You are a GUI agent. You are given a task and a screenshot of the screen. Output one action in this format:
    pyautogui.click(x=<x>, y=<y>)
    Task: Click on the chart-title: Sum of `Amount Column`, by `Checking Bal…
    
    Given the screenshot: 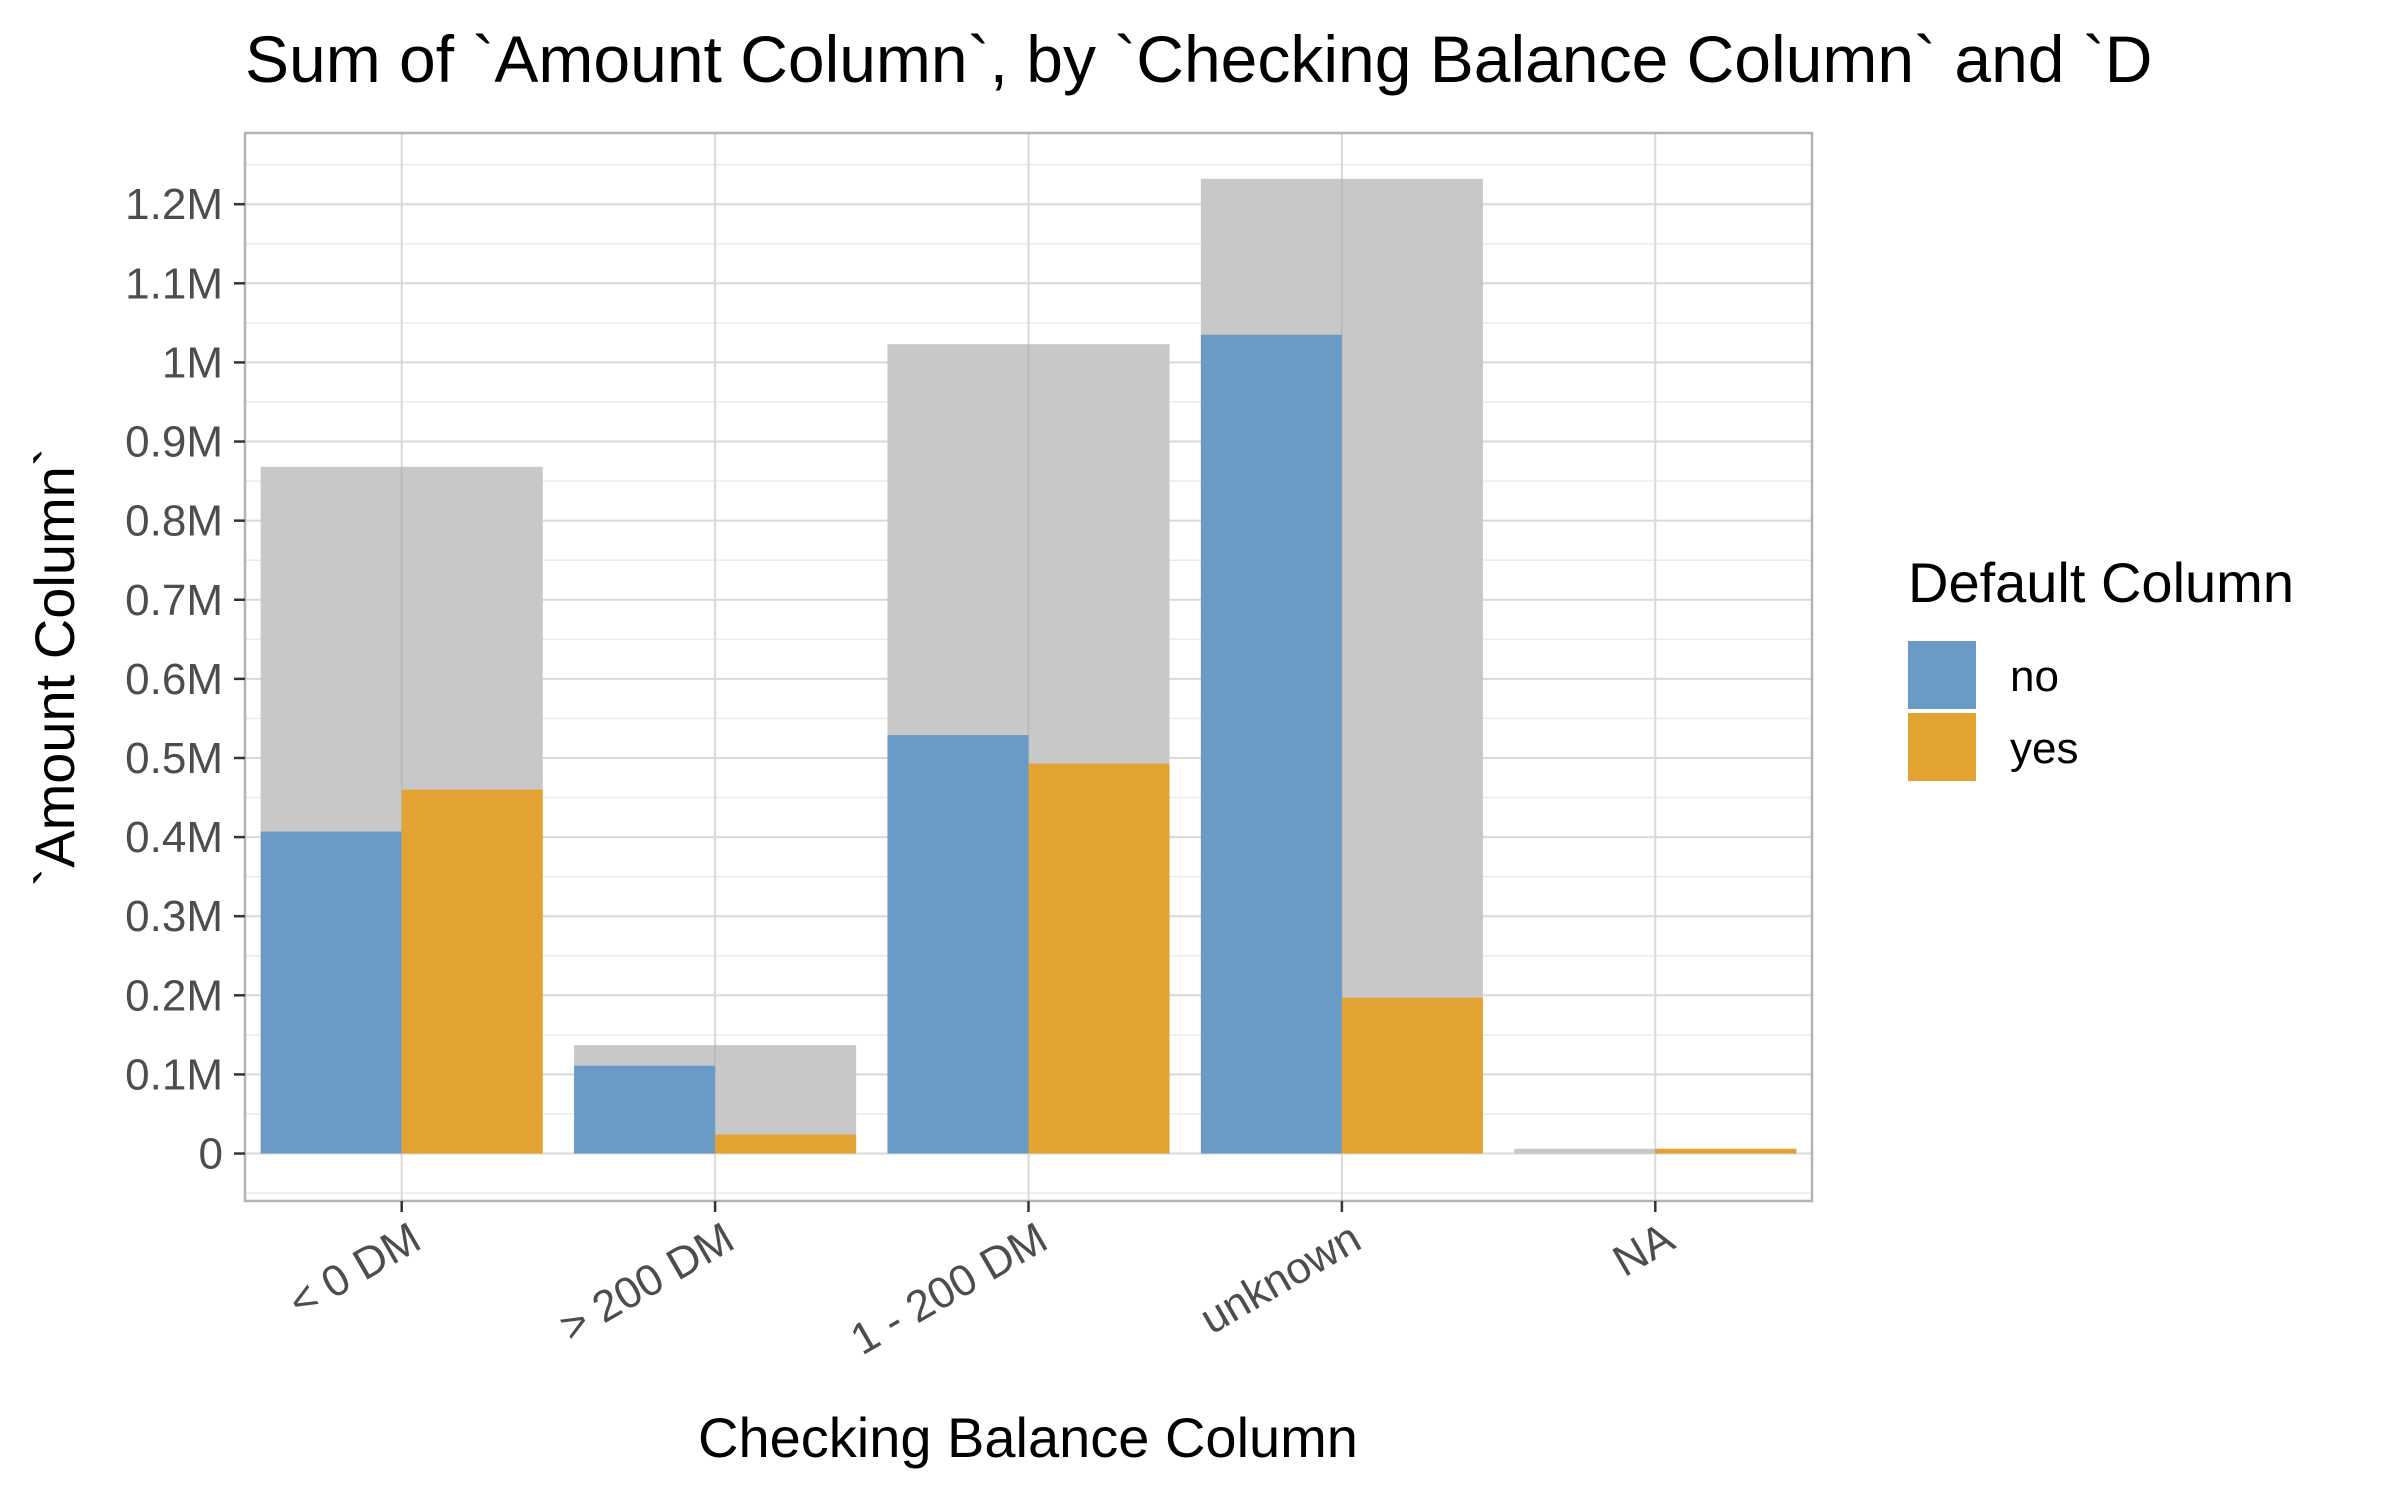 What is the action you would take?
    pyautogui.click(x=1198, y=59)
    